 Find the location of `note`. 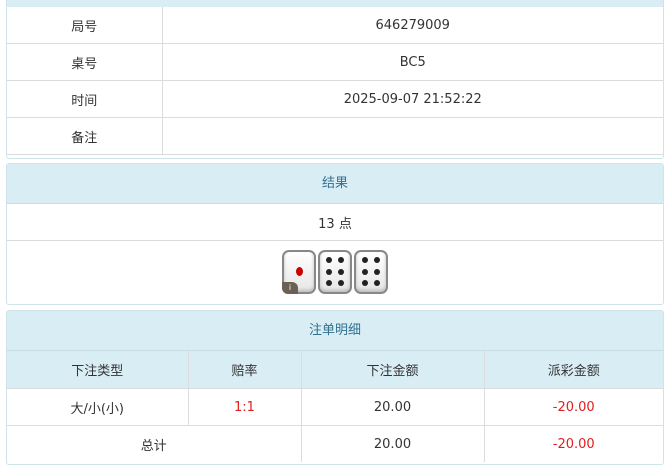

note is located at coordinates (412, 136).